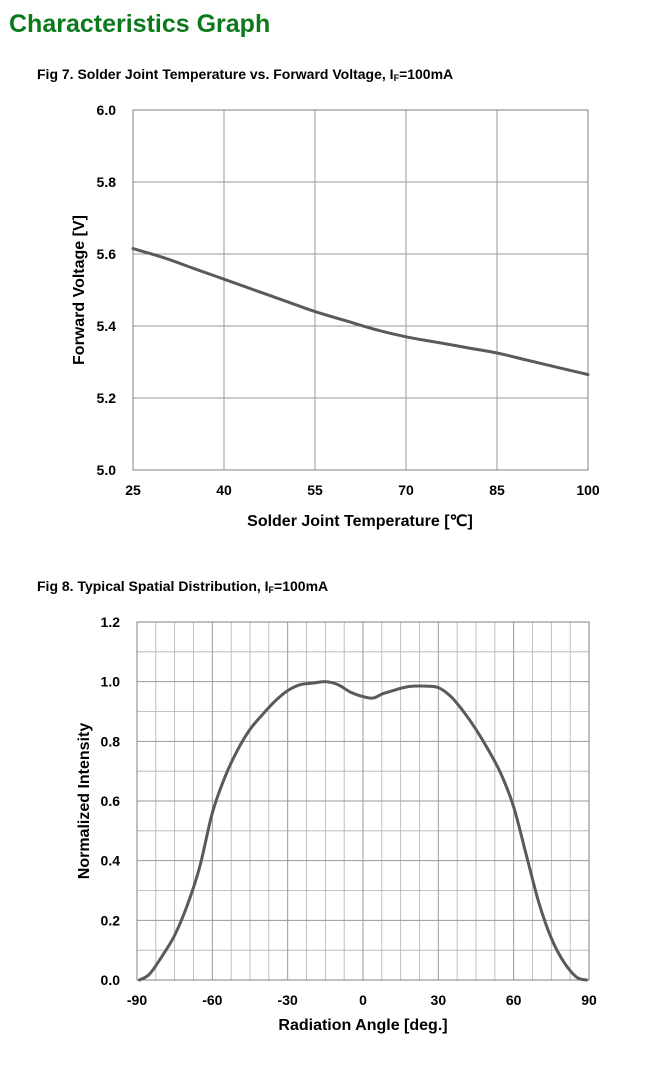 The height and width of the screenshot is (1065, 650). Describe the element at coordinates (111, 980) in the screenshot. I see `fig8-y-tick-label: 0.0` at that location.